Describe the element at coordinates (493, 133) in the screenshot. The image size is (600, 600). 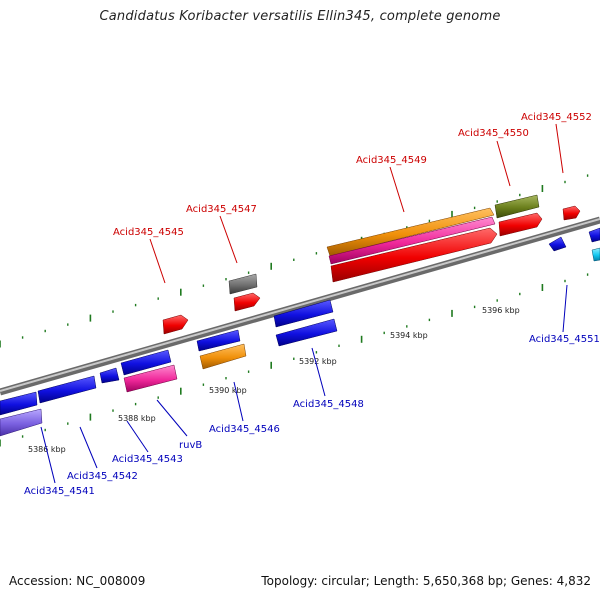
I see `label-acid345-4550: Acid345_4550` at that location.